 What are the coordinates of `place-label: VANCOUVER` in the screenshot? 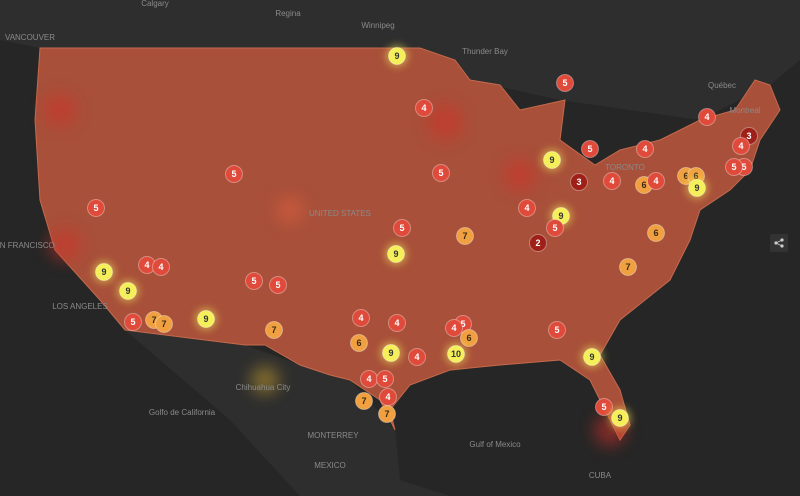 It's located at (30, 37).